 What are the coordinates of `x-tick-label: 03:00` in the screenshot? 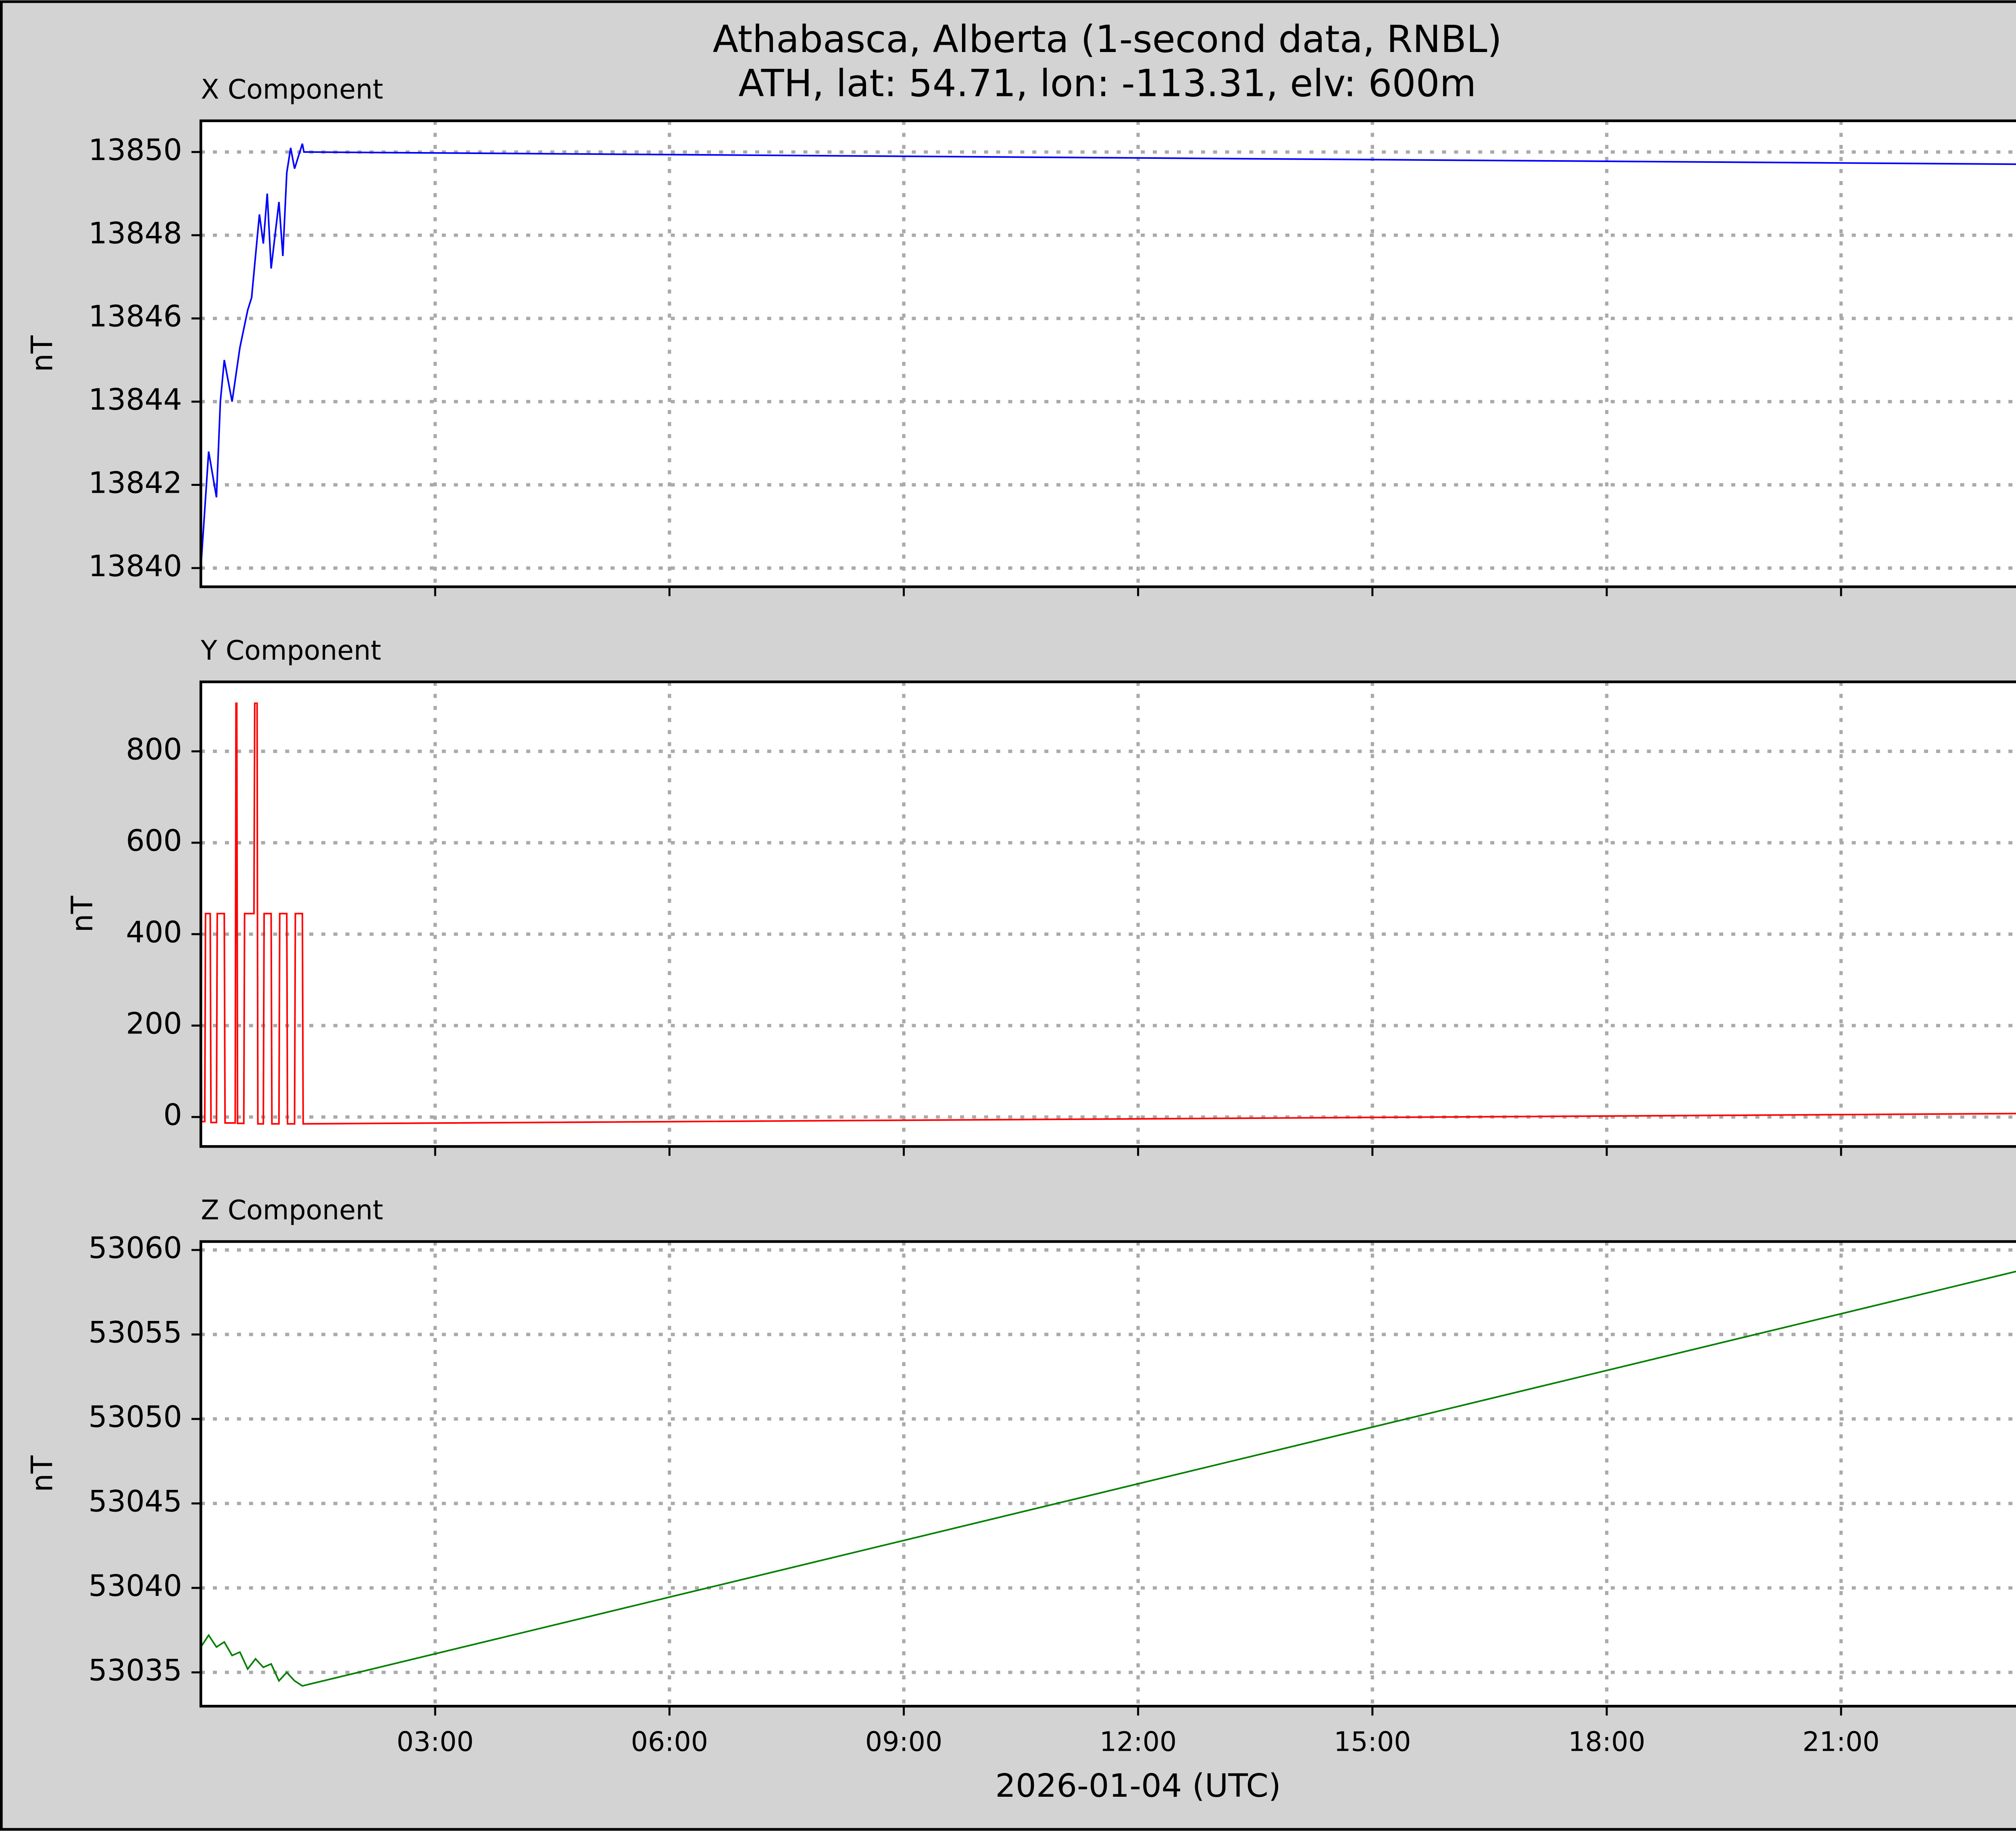 It's located at (435, 1741).